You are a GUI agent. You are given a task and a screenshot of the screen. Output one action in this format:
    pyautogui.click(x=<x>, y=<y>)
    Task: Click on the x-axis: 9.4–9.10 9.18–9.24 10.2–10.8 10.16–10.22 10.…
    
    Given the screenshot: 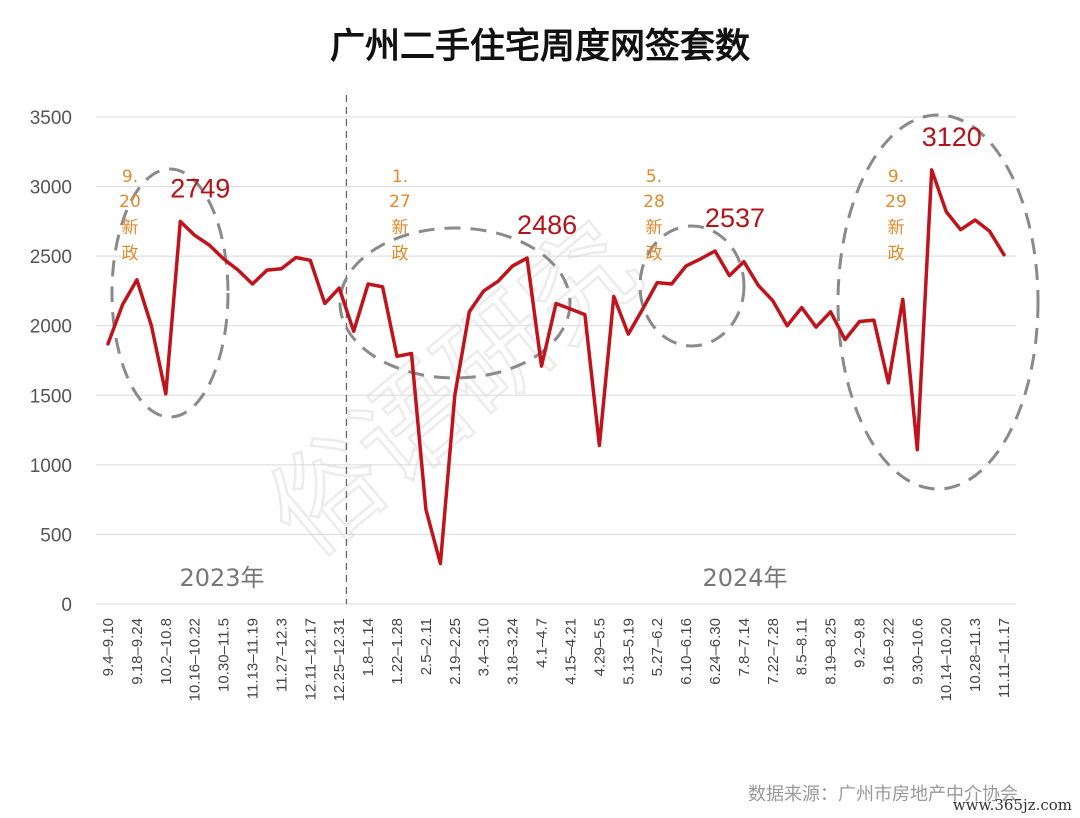 What is the action you would take?
    pyautogui.click(x=556, y=659)
    